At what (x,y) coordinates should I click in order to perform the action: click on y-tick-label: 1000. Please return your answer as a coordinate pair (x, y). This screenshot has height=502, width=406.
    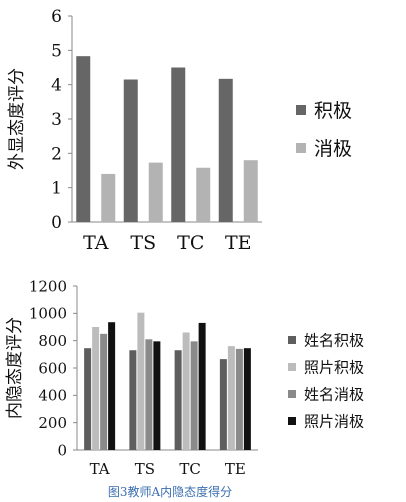
    Looking at the image, I should click on (48, 314).